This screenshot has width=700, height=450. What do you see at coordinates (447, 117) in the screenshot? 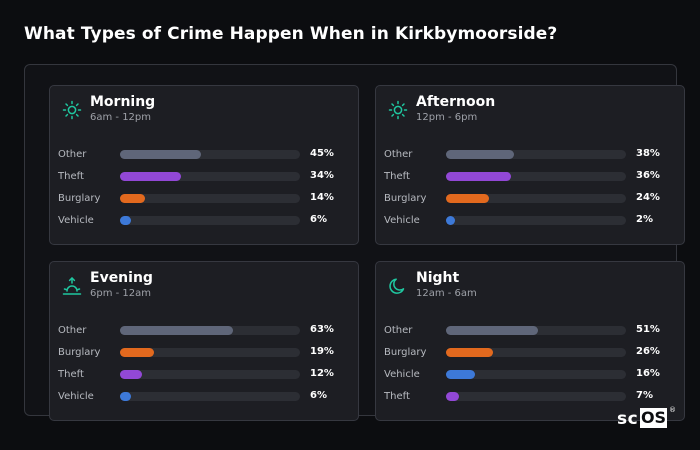
I see `card-time-range: 12pm - 6pm` at bounding box center [447, 117].